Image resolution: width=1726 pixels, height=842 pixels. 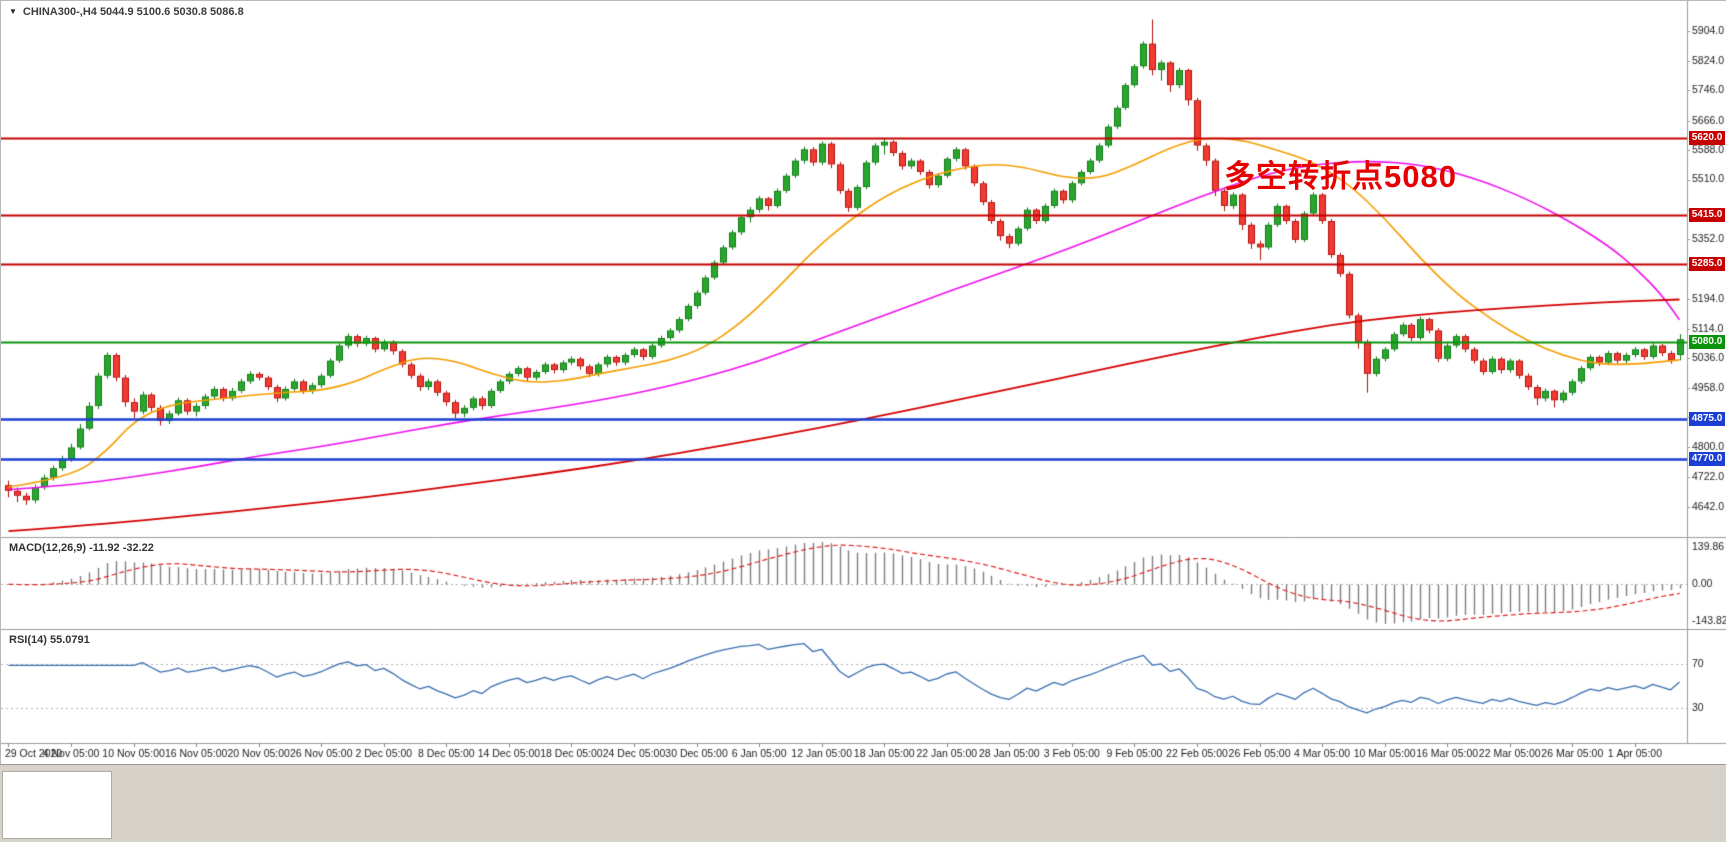 I want to click on status-strip, so click(x=863, y=803).